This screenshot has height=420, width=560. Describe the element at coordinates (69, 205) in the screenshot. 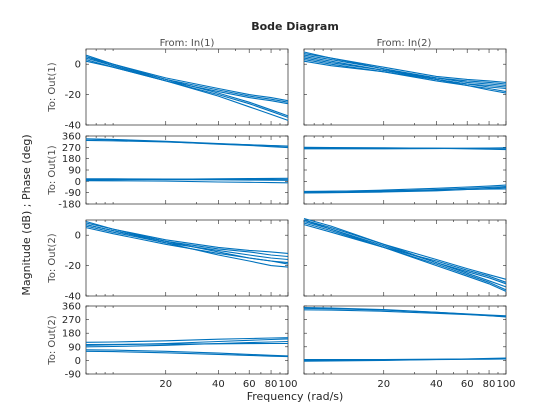

I see `y-tick-label: -180` at that location.